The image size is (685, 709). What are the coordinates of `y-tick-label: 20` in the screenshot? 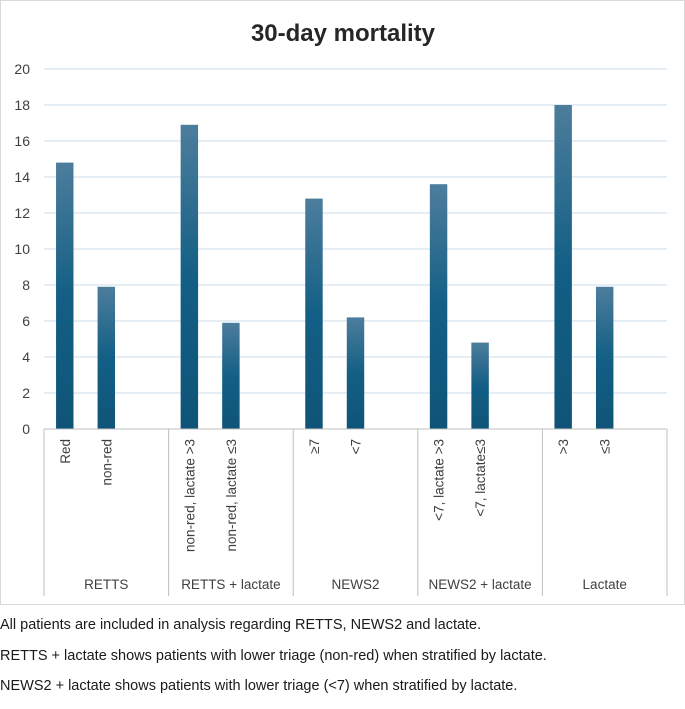 It's located at (22, 69).